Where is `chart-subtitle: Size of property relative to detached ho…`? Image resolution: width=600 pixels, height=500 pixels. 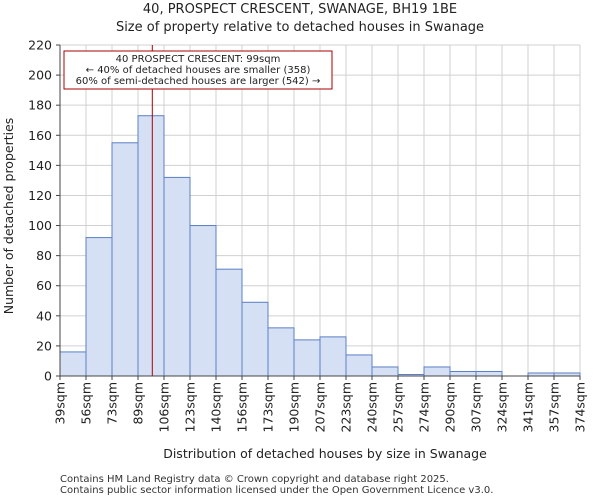 chart-subtitle: Size of property relative to detached ho… is located at coordinates (300, 27).